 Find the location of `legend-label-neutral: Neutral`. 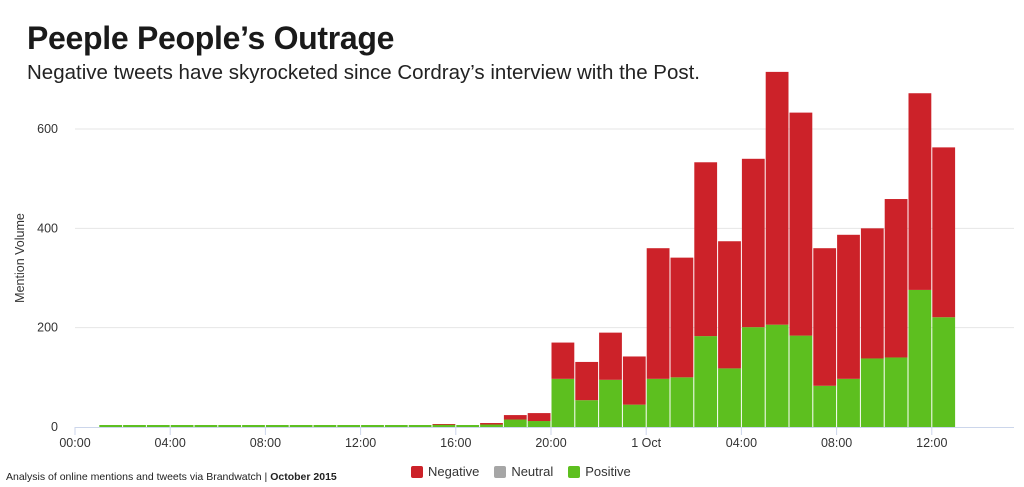

legend-label-neutral: Neutral is located at coordinates (532, 471).